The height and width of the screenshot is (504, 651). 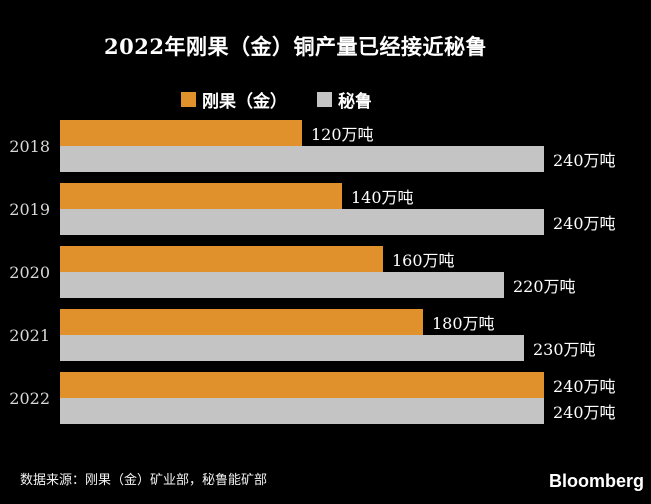 I want to click on bar-pair: 120万吨 240万吨, so click(x=338, y=146).